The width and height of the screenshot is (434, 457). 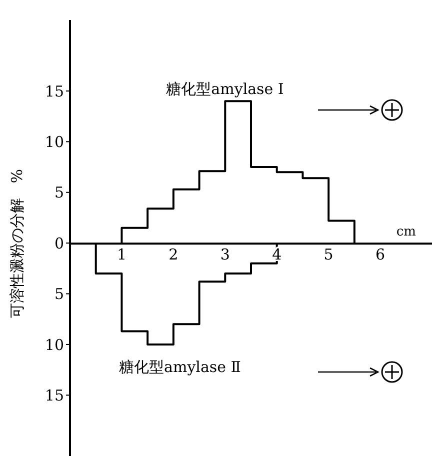 I want to click on x-tick-label: 2, so click(x=173, y=255).